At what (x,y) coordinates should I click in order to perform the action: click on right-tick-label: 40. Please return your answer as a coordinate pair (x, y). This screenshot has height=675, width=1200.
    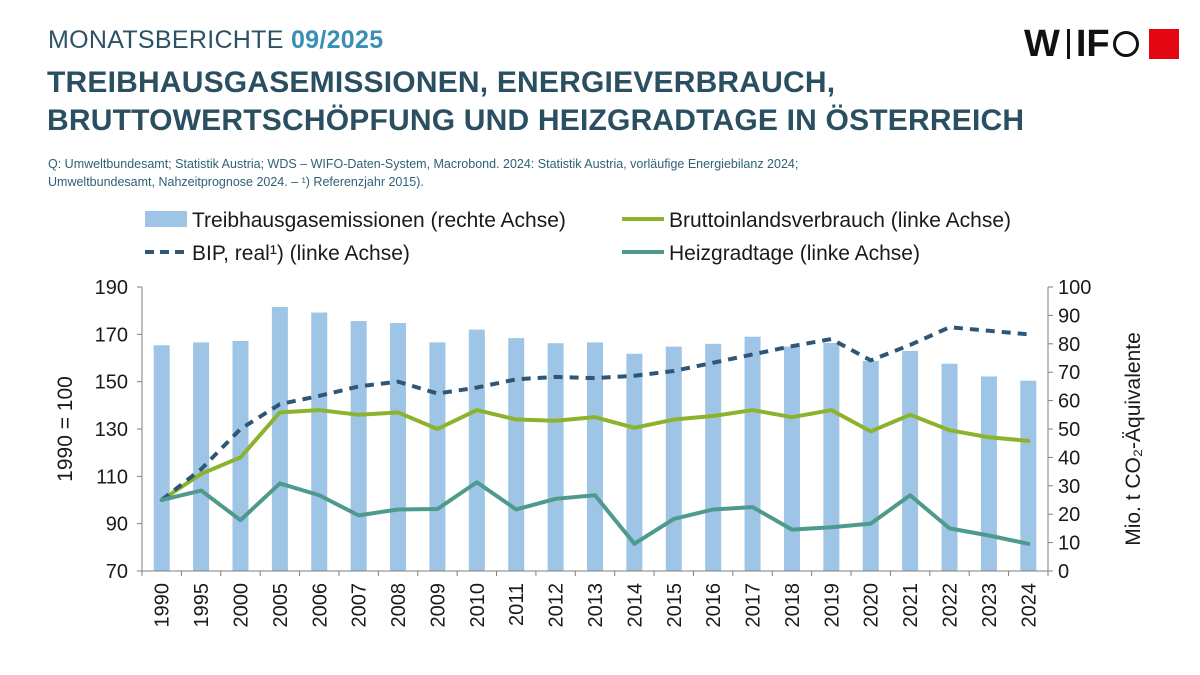
    Looking at the image, I should click on (1069, 458).